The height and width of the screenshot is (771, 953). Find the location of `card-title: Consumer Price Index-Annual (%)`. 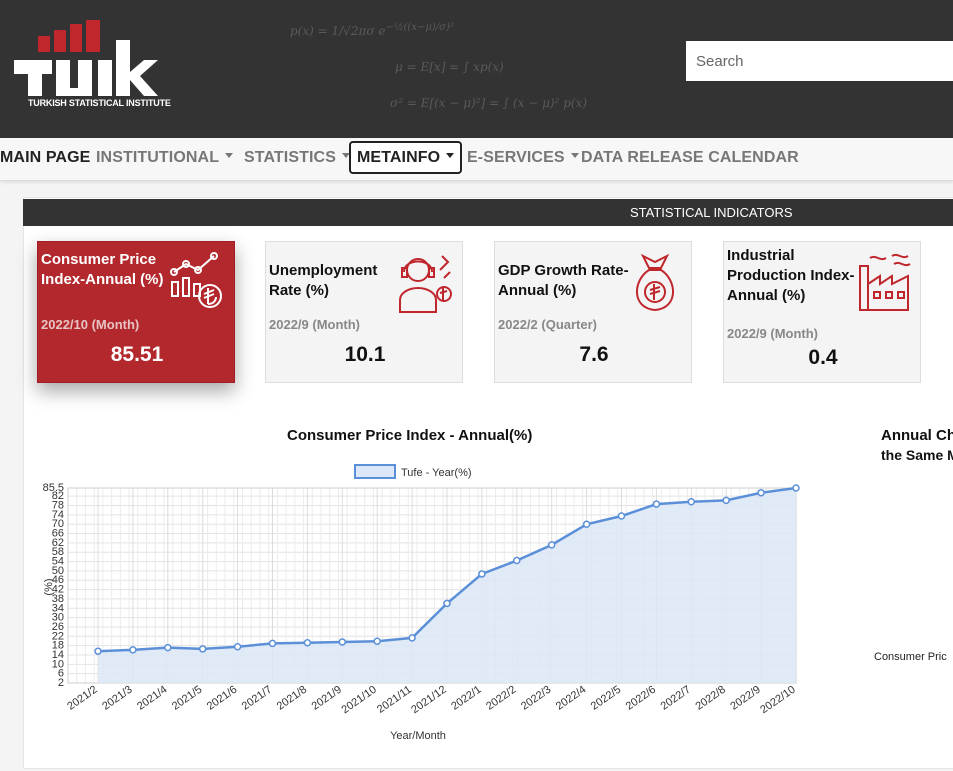

card-title: Consumer Price Index-Annual (%) is located at coordinates (102, 269).